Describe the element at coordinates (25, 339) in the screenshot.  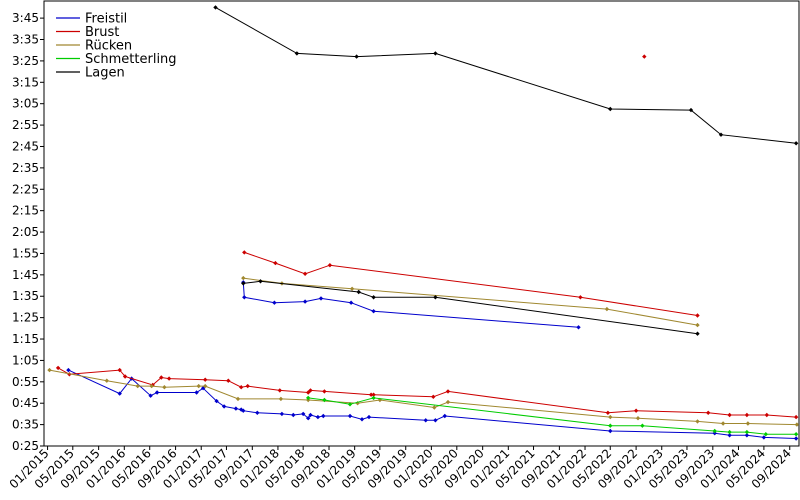
I see `y-tick-label: 1:15` at that location.